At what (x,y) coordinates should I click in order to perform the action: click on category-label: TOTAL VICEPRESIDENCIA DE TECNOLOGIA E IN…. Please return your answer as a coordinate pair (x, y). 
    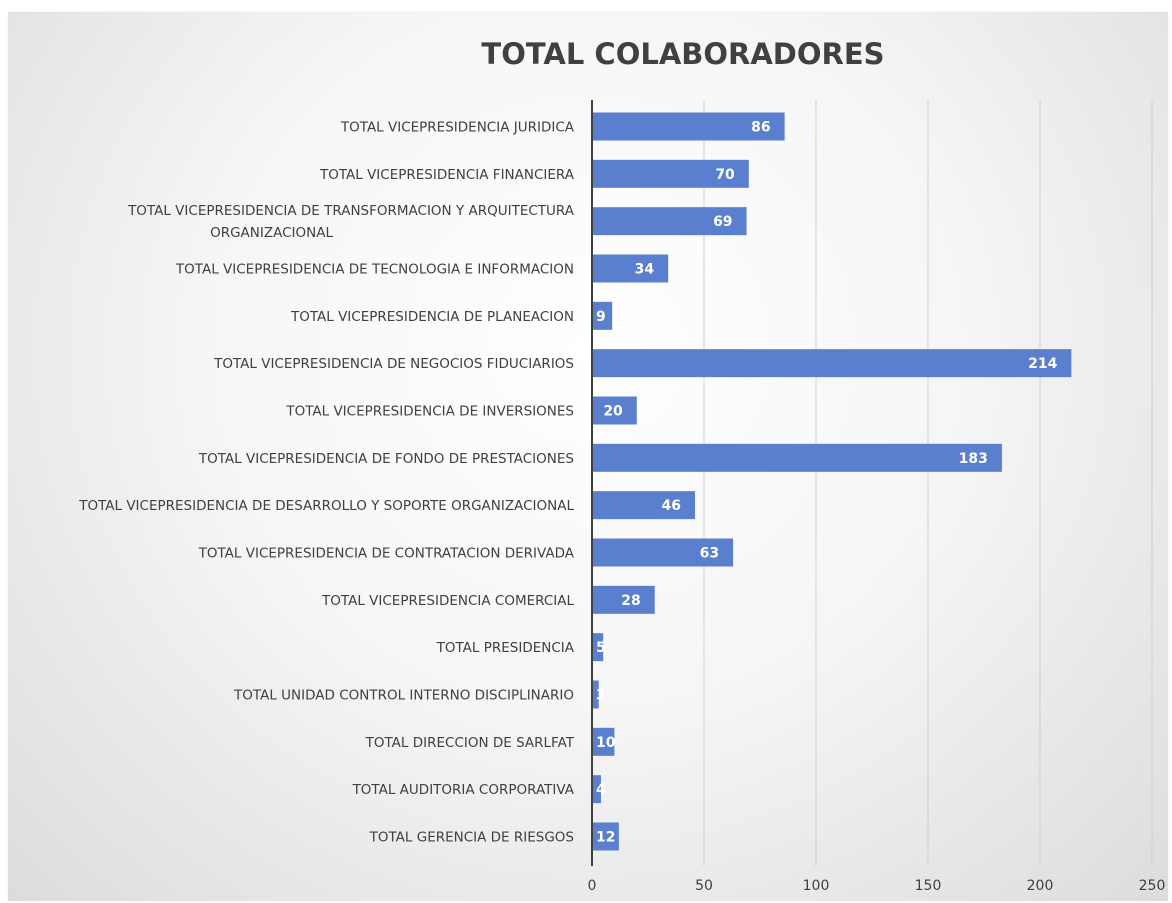
    Looking at the image, I should click on (374, 270).